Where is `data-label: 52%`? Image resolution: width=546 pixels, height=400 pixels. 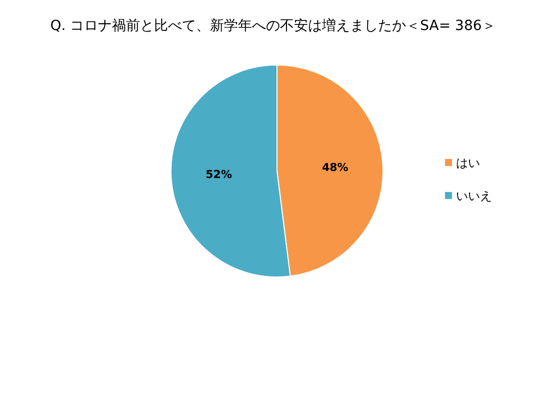
data-label: 52% is located at coordinates (219, 175).